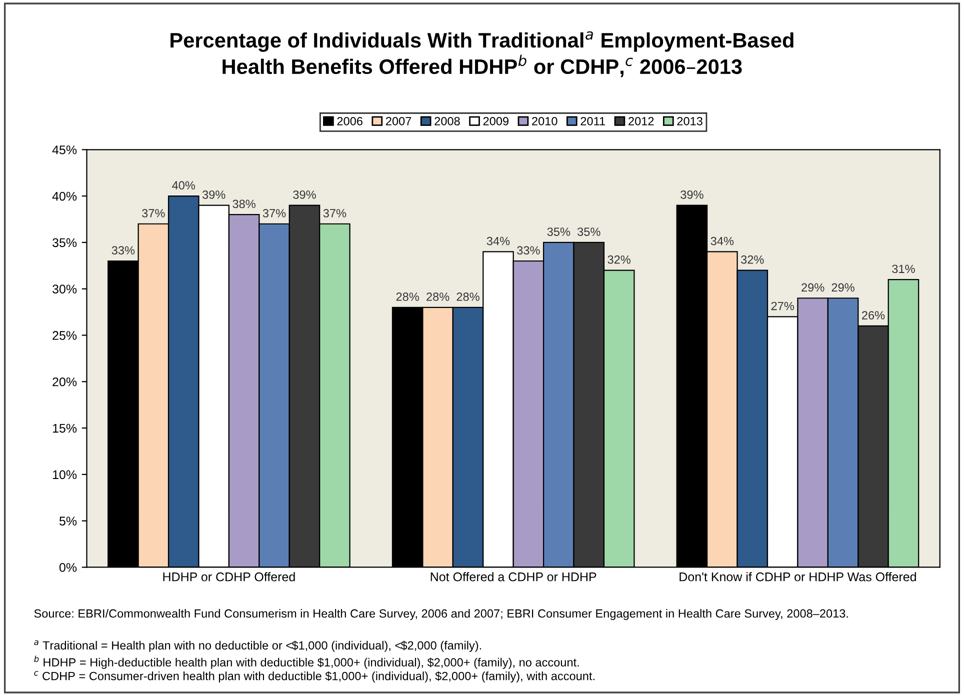 This screenshot has width=964, height=696. I want to click on y-tick-label: 20%, so click(64, 381).